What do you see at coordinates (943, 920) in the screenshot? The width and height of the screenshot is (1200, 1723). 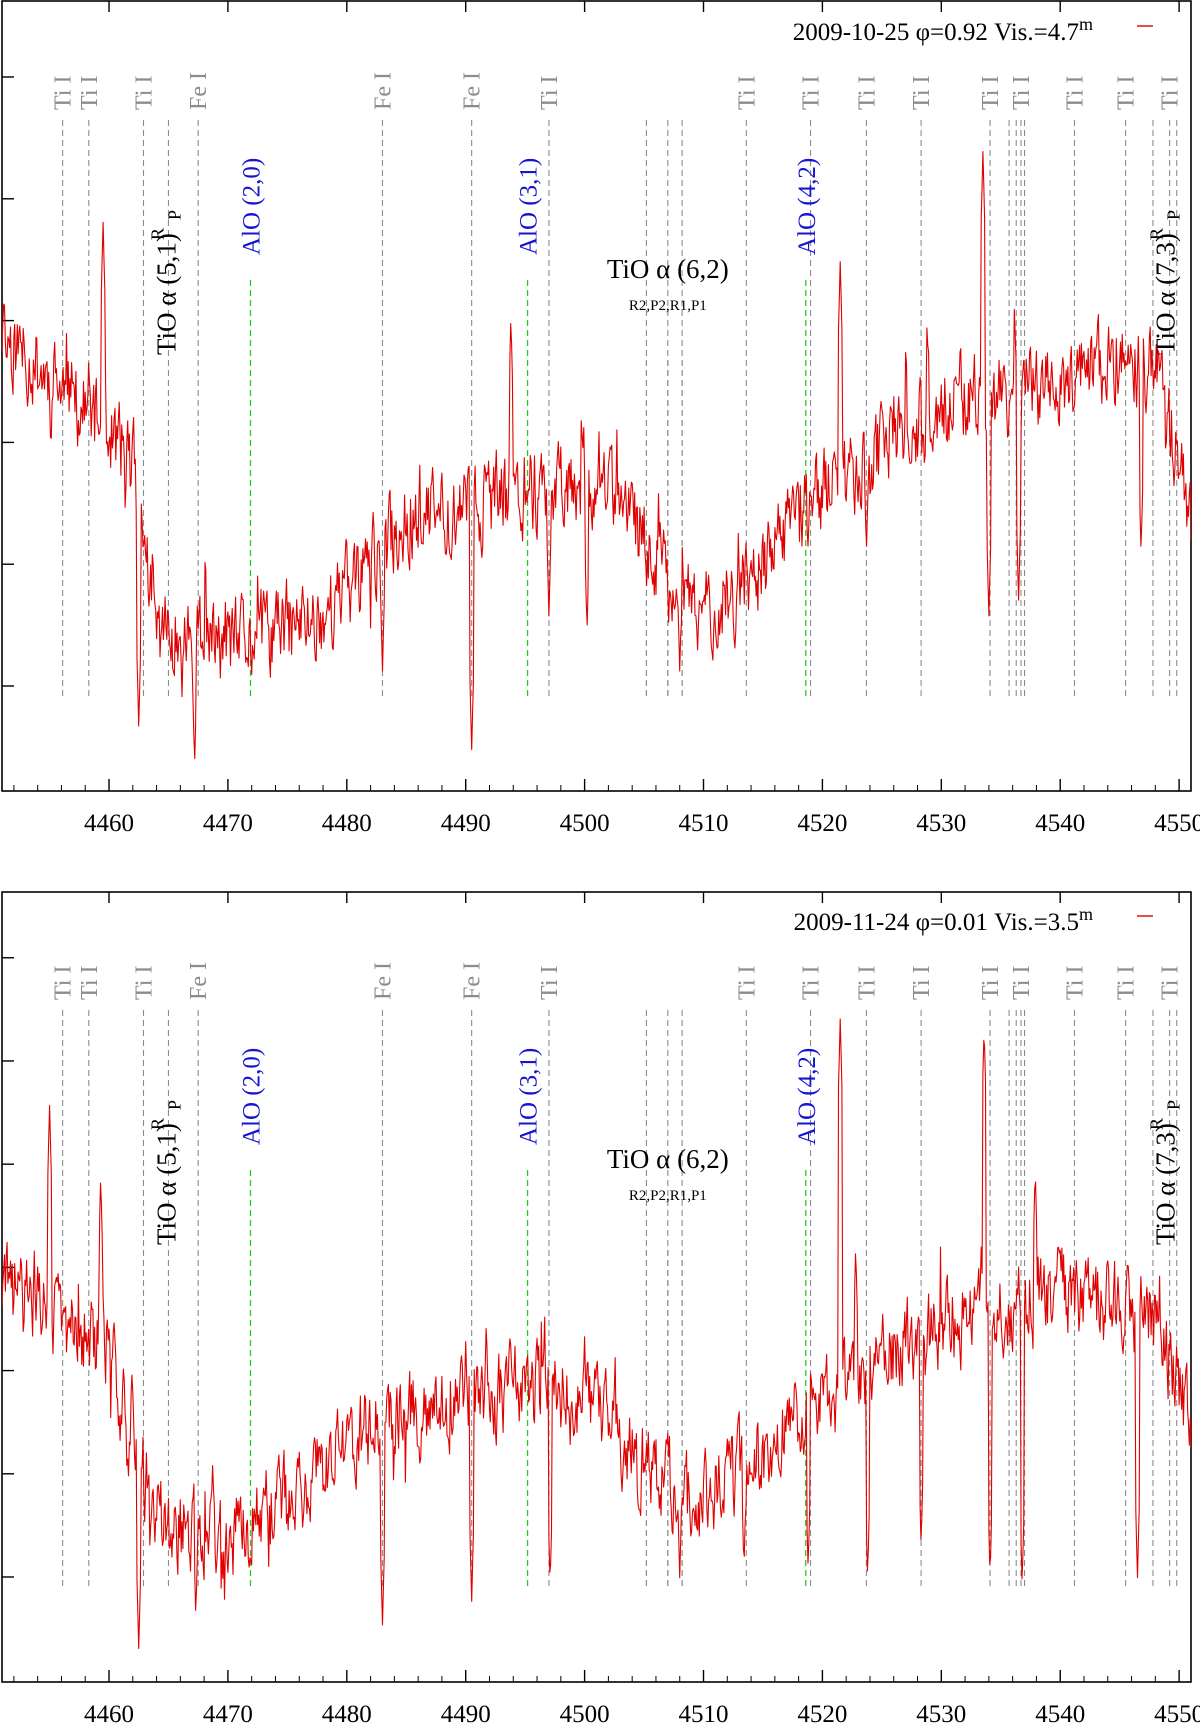 I see `legend-date-bottom: 2009-11-24 φ=0.01 Vis.=3.5m` at bounding box center [943, 920].